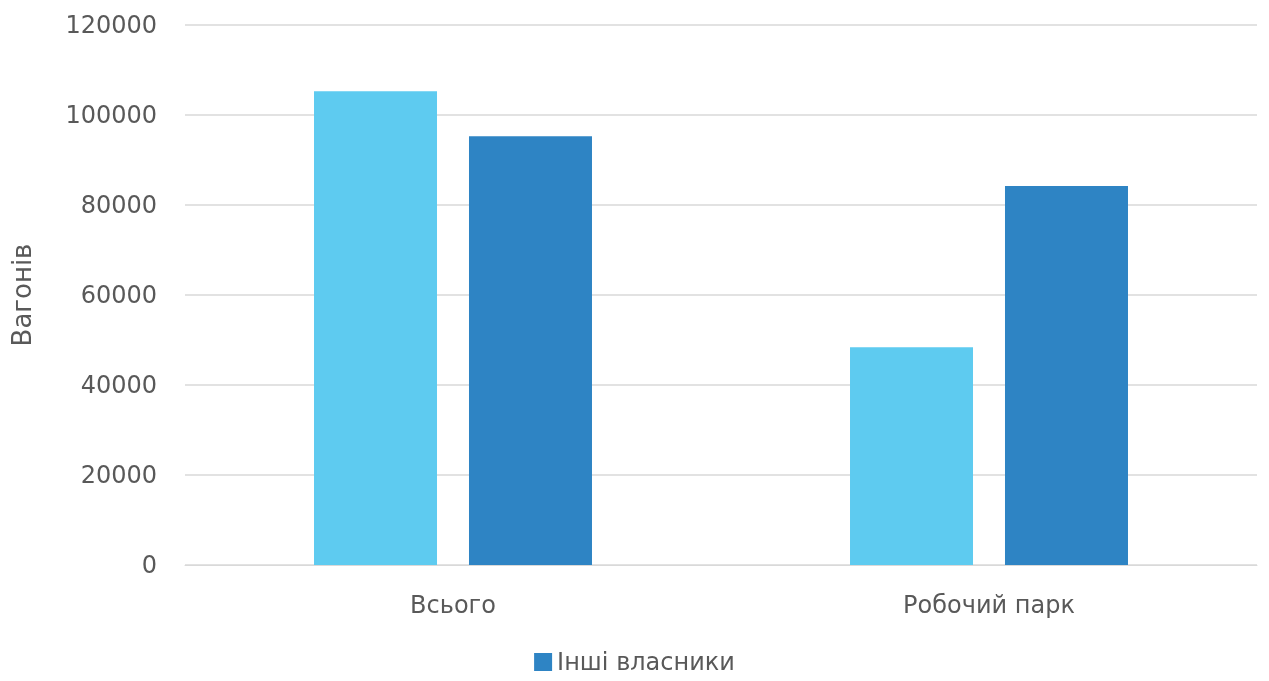 Image resolution: width=1269 pixels, height=681 pixels. What do you see at coordinates (646, 662) in the screenshot?
I see `legend-label: Інші власники` at bounding box center [646, 662].